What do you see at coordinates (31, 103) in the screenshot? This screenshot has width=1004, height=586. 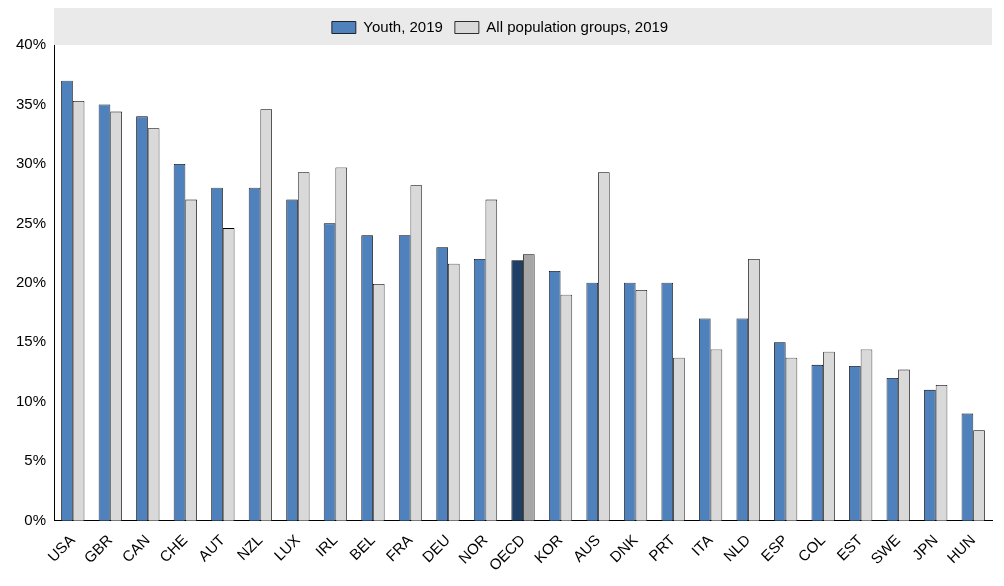 I see `y-tick-label: 35%` at bounding box center [31, 103].